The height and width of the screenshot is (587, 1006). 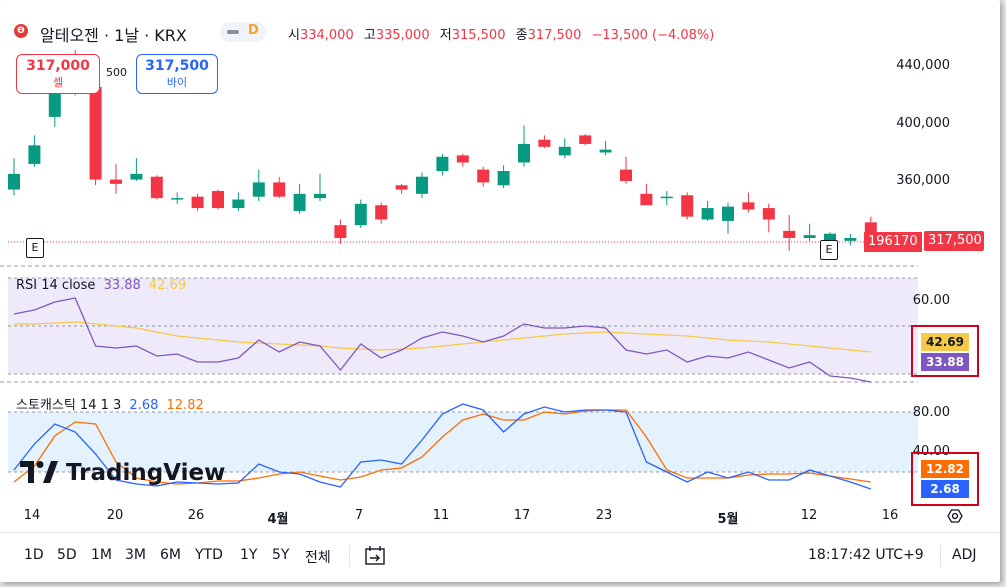 I want to click on stoch-k-value-tag: 2.68, so click(x=945, y=489).